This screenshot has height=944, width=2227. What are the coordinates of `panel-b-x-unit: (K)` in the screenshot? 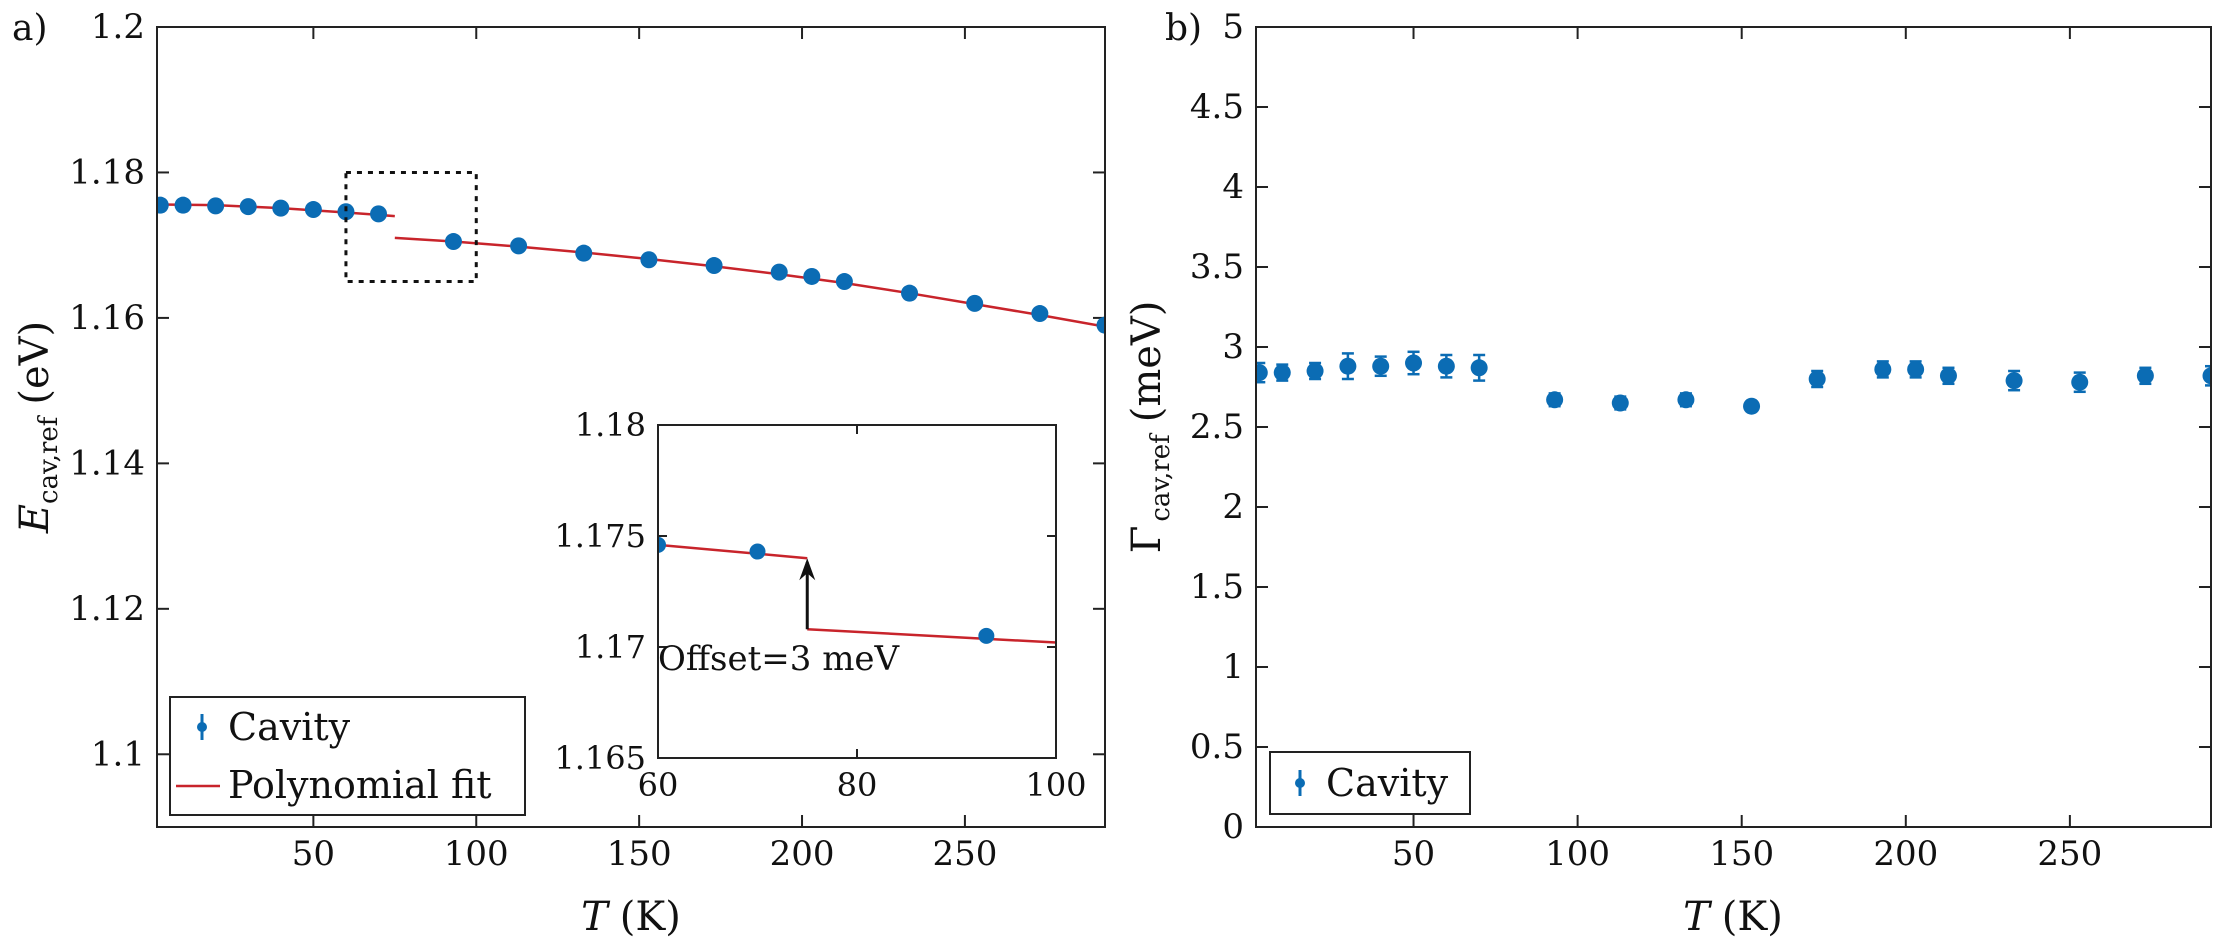 It's located at (1752, 917).